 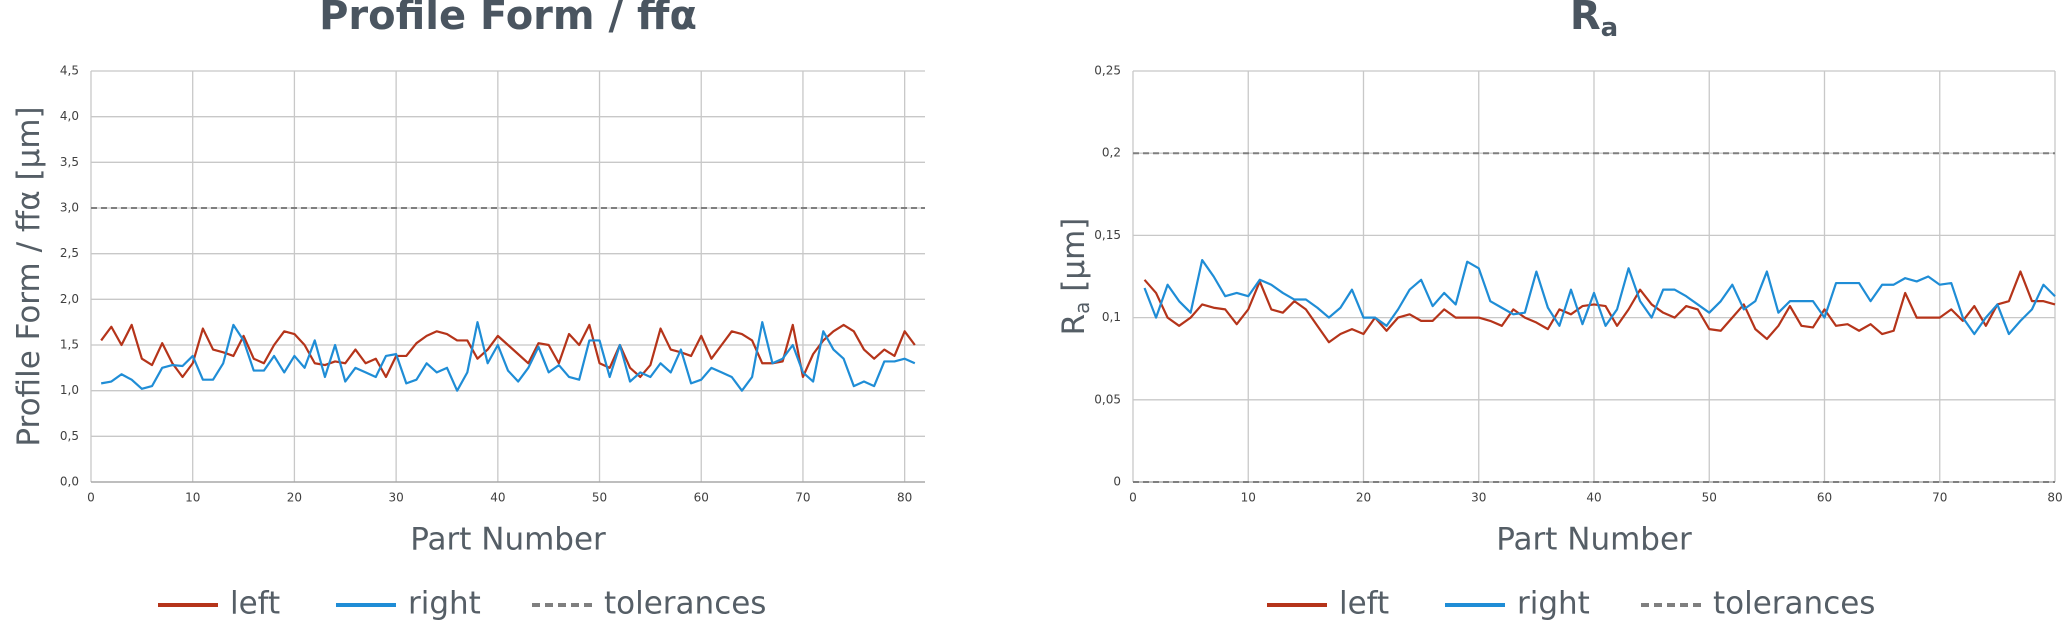 I want to click on y-tick-label: 0, so click(x=1117, y=482).